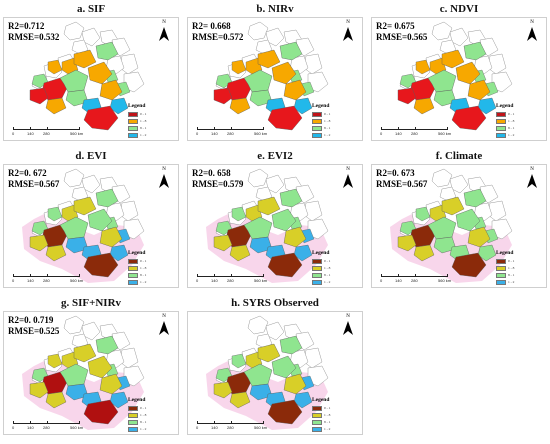 The height and width of the screenshot is (444, 550). What do you see at coordinates (211, 173) in the screenshot?
I see `r2-value: R2=0. 658` at bounding box center [211, 173].